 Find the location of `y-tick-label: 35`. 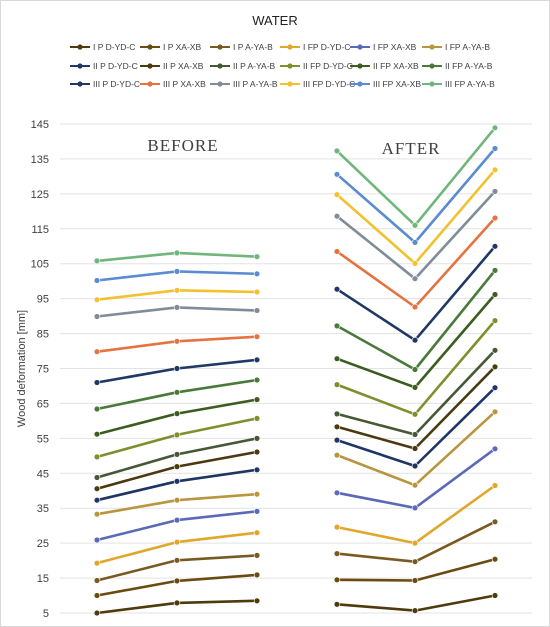

y-tick-label: 35 is located at coordinates (43, 509).